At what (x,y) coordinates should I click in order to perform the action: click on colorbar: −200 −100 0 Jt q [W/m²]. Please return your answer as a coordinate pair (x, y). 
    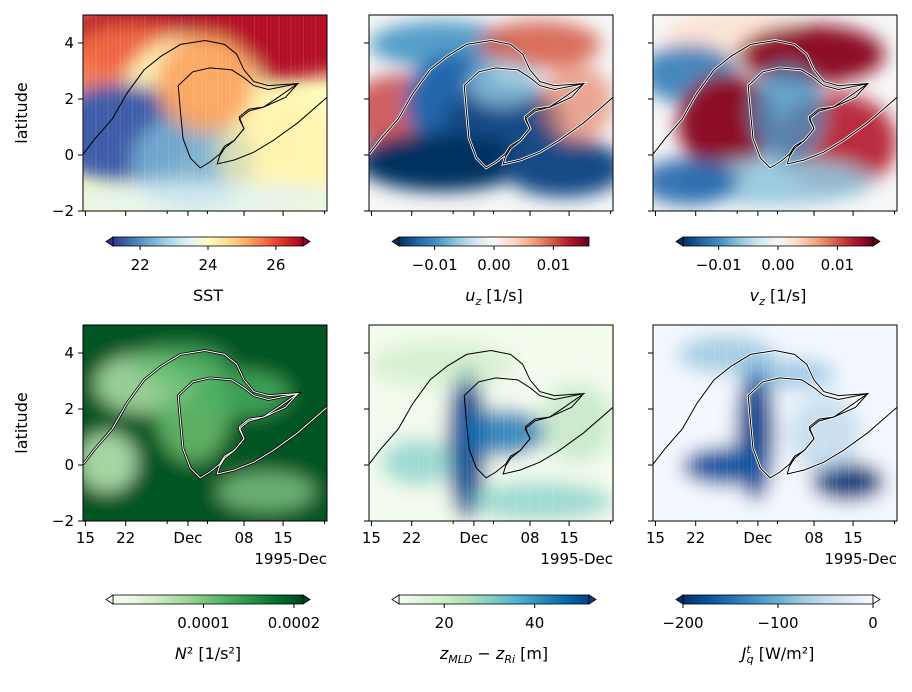
    Looking at the image, I should click on (771, 630).